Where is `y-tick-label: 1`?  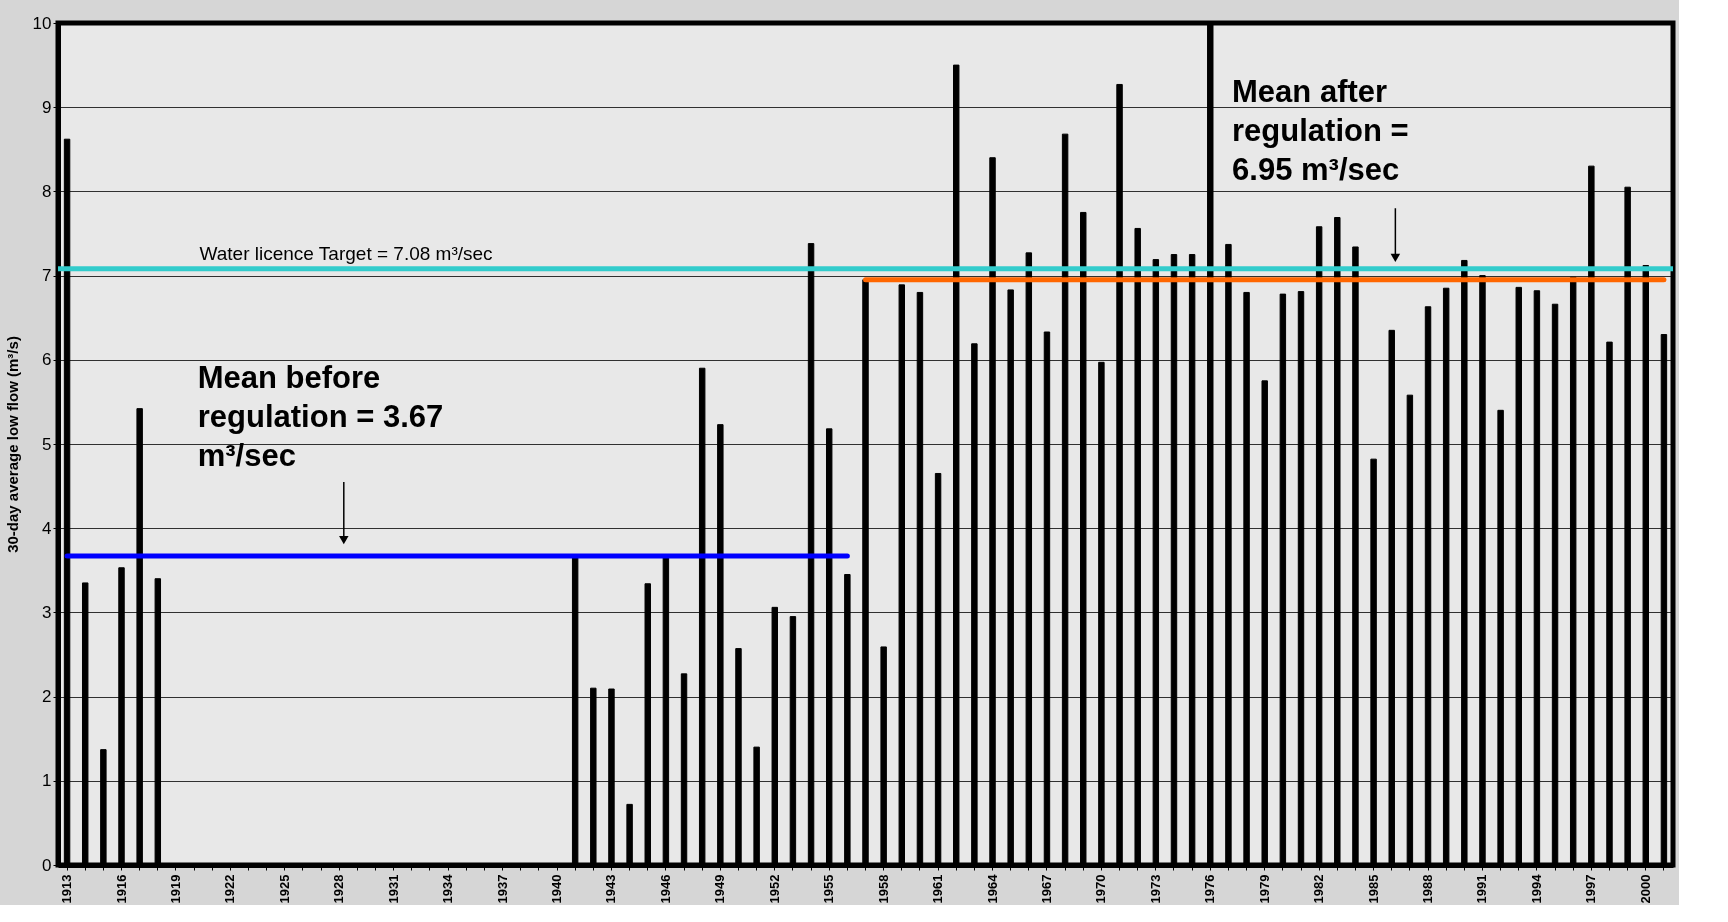
y-tick-label: 1 is located at coordinates (47, 781).